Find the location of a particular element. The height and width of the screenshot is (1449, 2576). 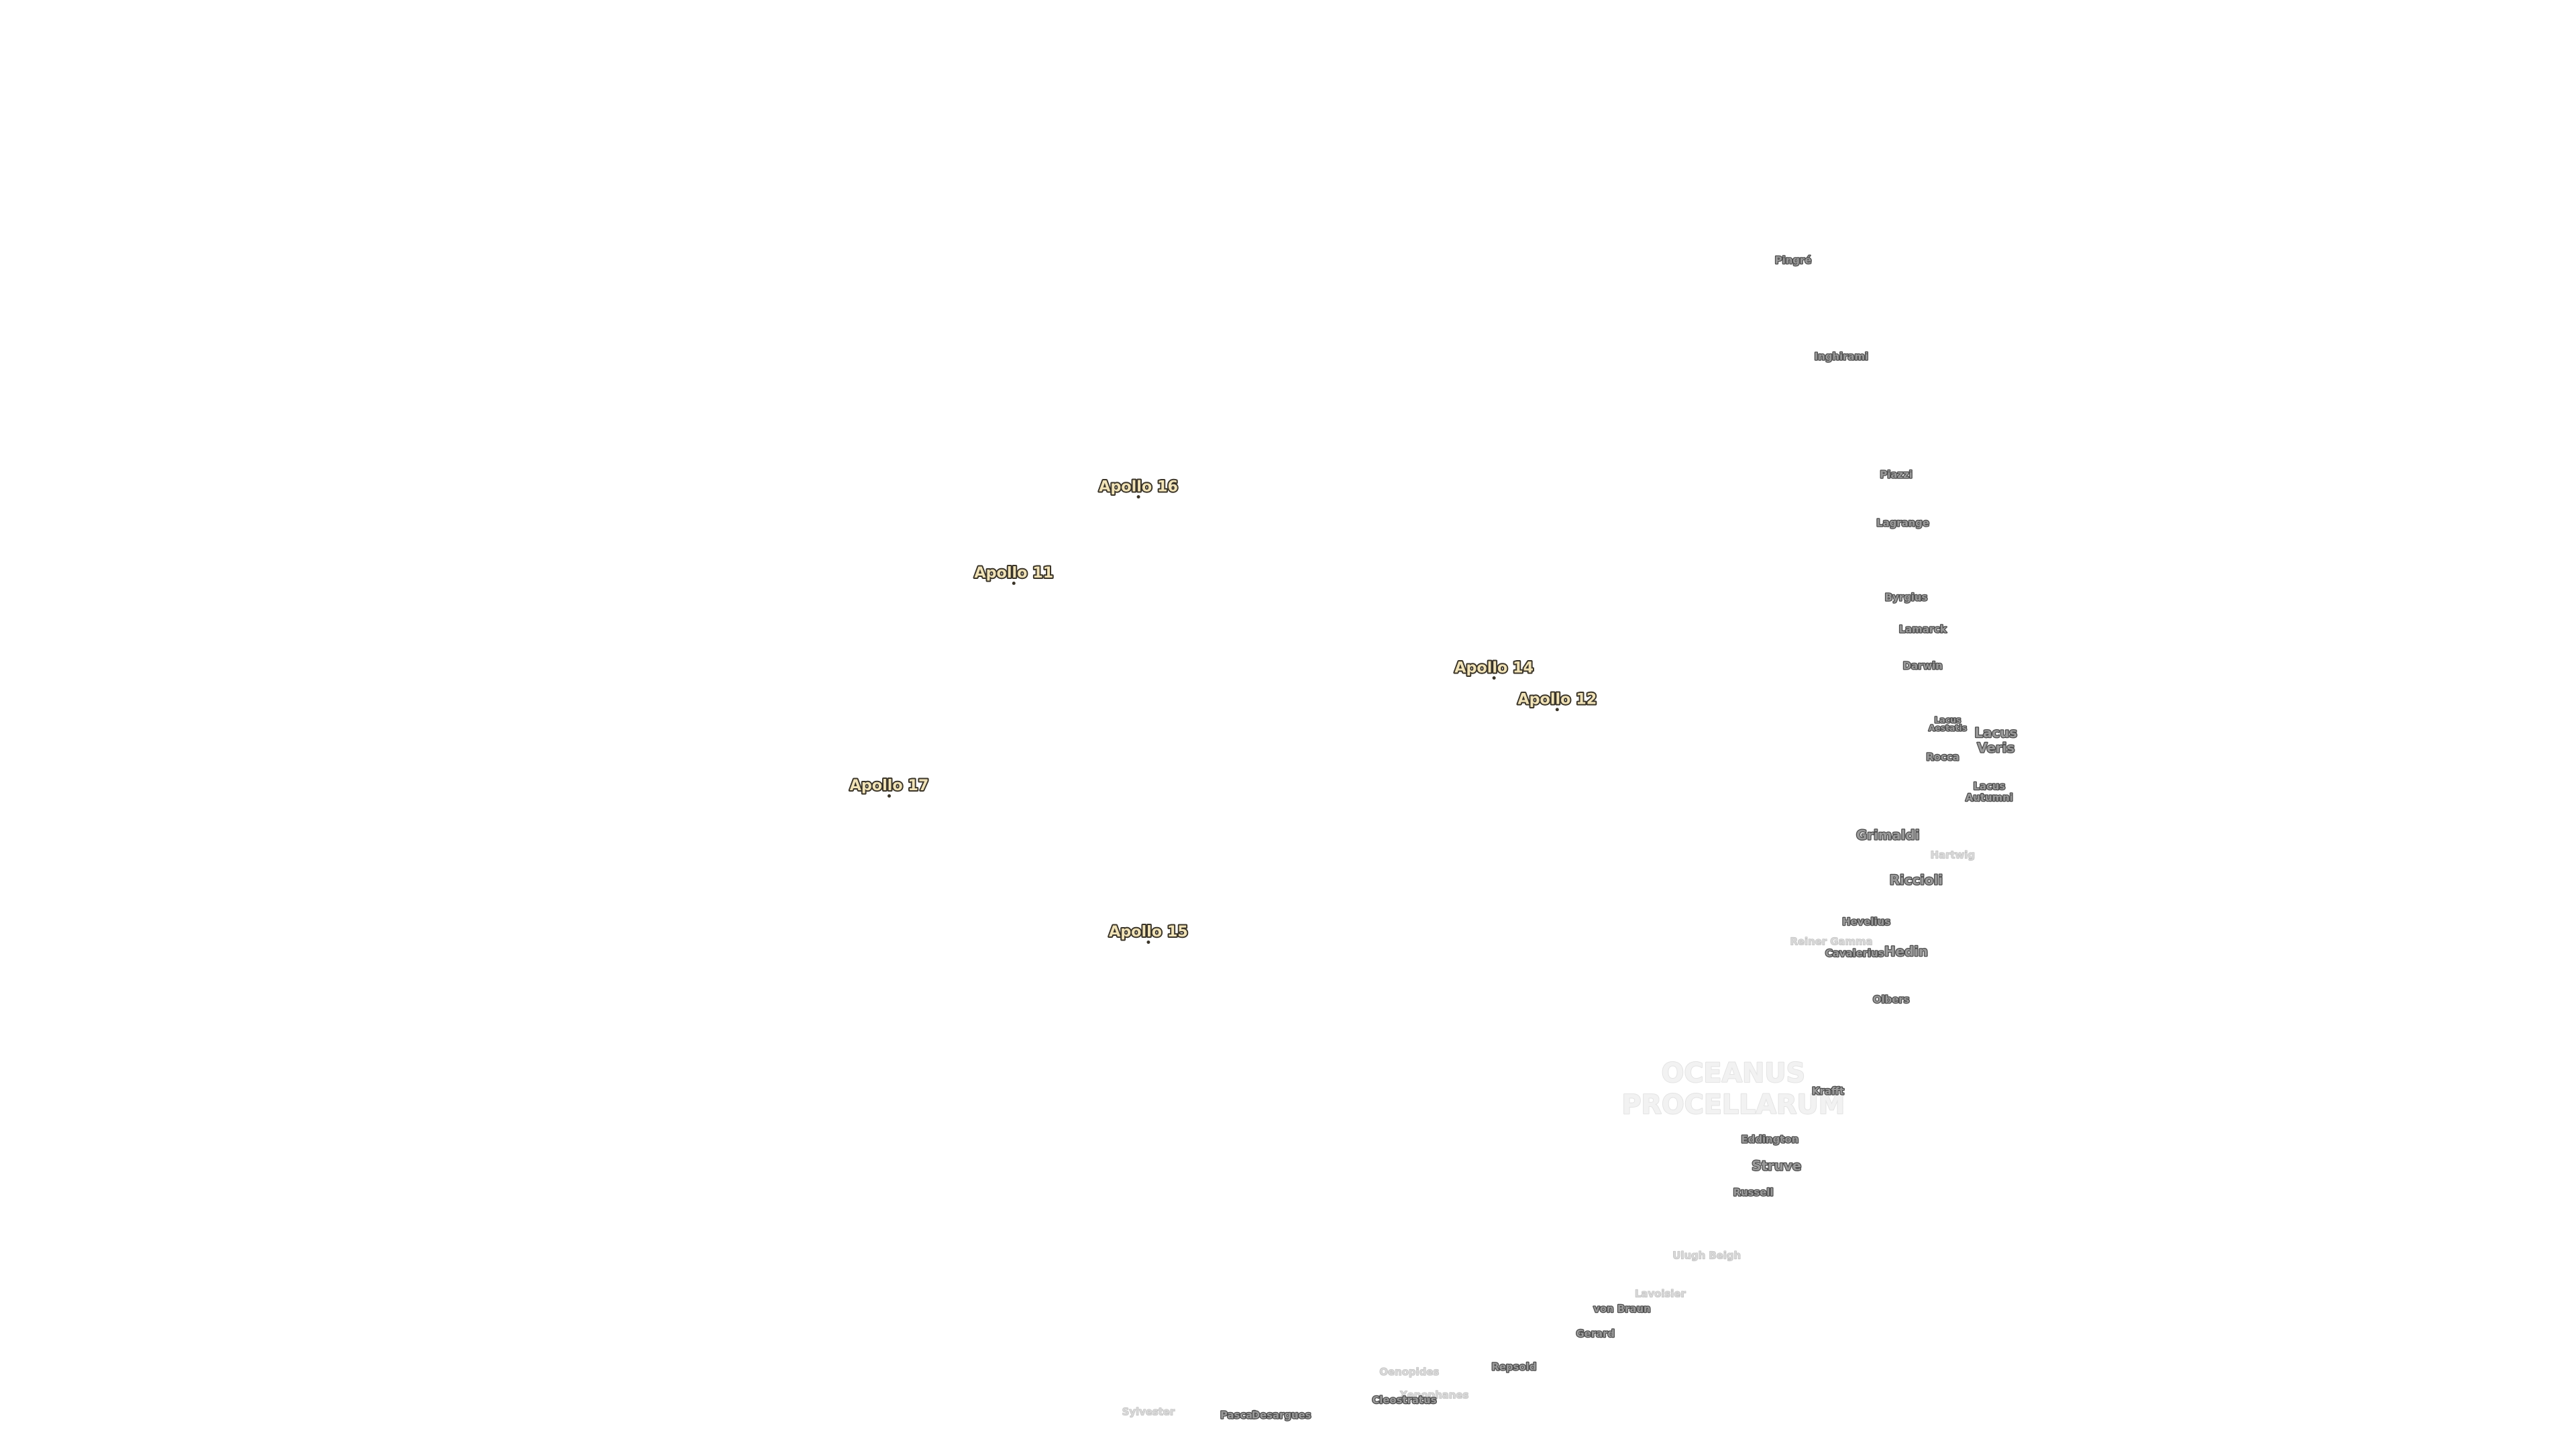

feature-label: Gerard is located at coordinates (1595, 1334).